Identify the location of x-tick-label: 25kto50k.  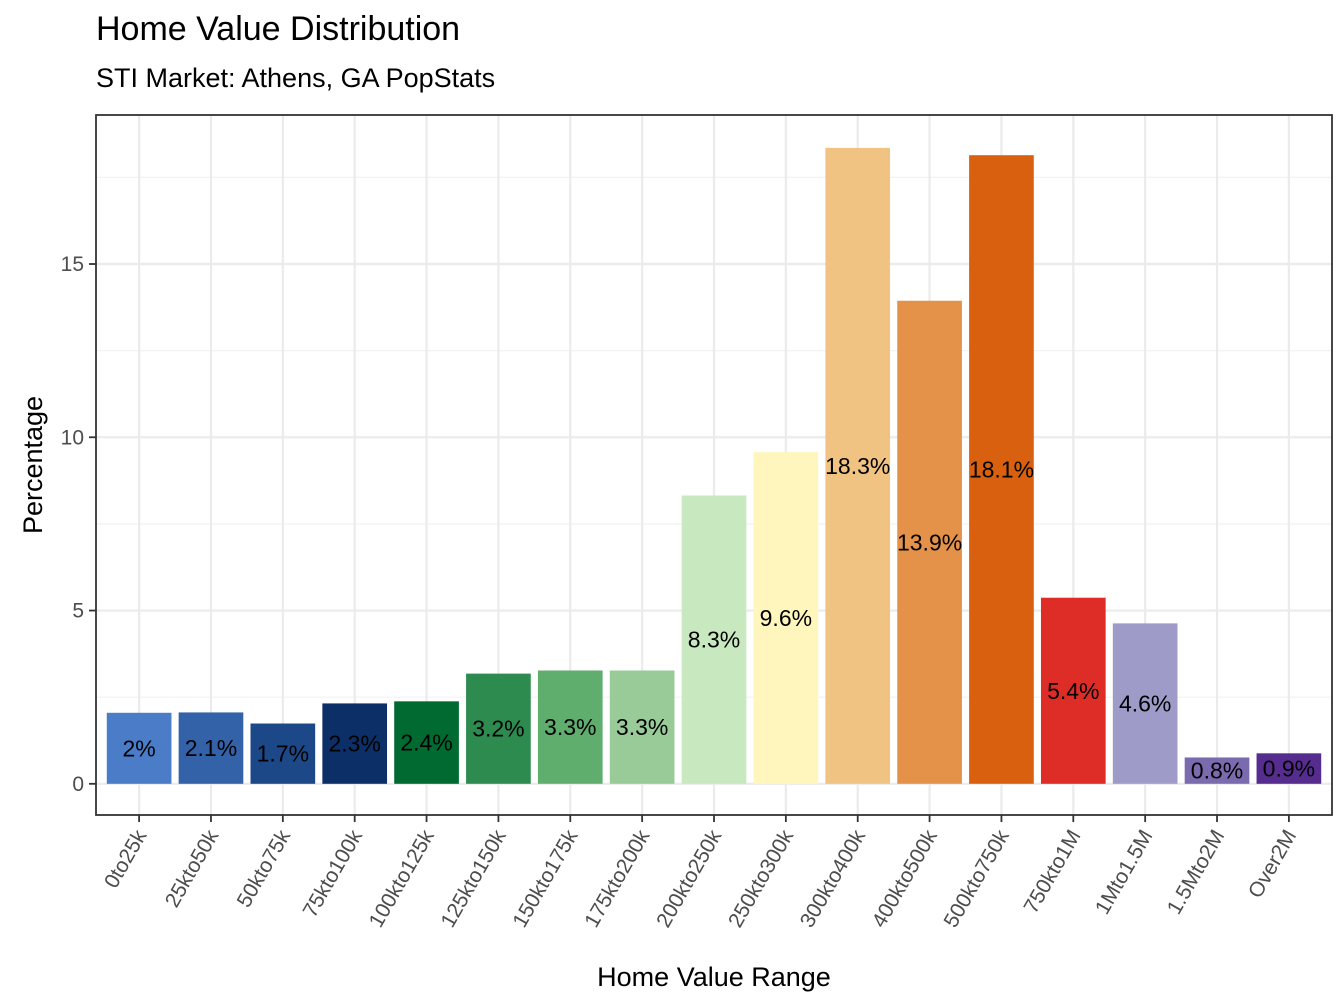
(192, 869).